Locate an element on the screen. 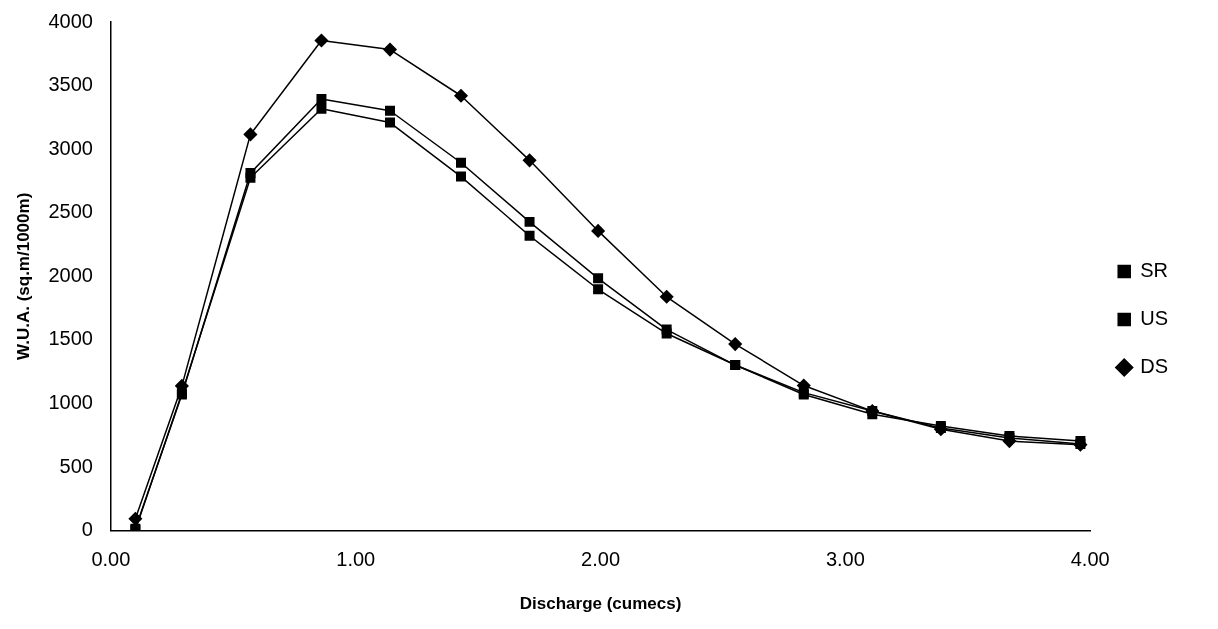 The height and width of the screenshot is (629, 1218). x-axis-title: Discharge (cumecs) is located at coordinates (600, 604).